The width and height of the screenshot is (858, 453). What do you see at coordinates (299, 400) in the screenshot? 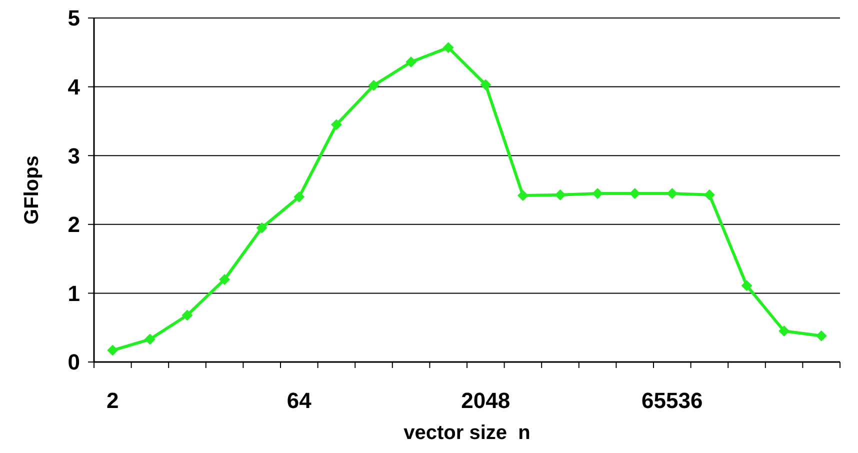
I see `x-tick-label: 64` at bounding box center [299, 400].